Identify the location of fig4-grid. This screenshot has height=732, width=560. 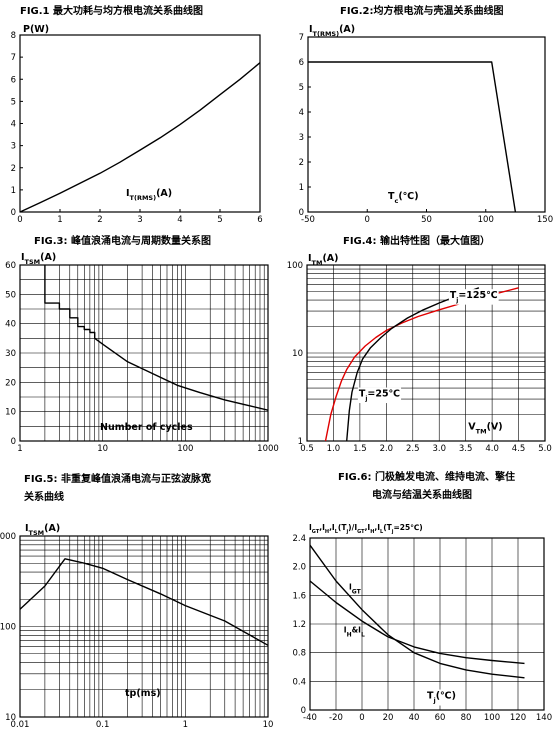
(426, 353).